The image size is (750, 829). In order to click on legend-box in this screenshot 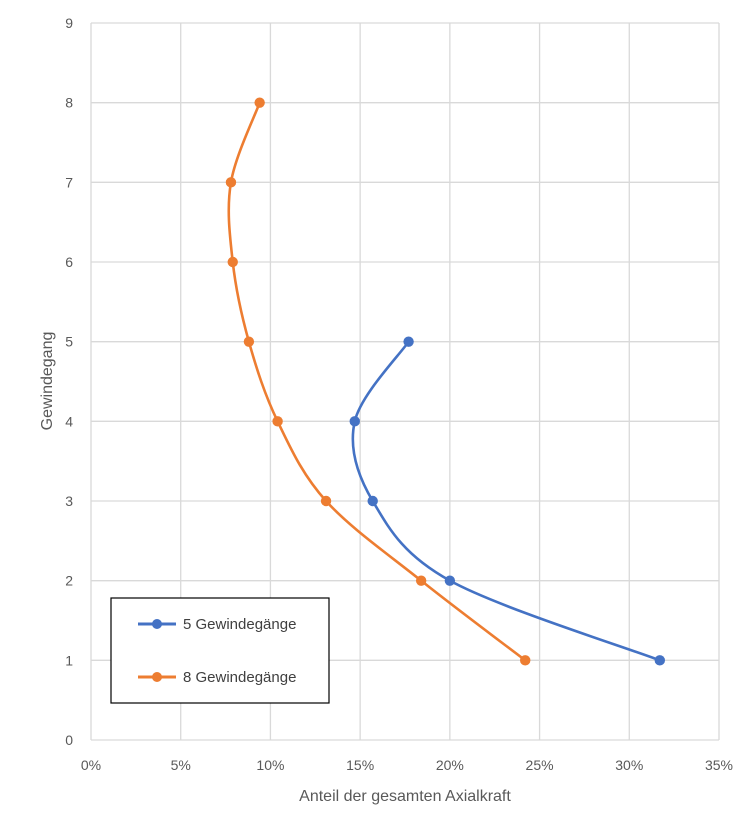, I will do `click(220, 650)`.